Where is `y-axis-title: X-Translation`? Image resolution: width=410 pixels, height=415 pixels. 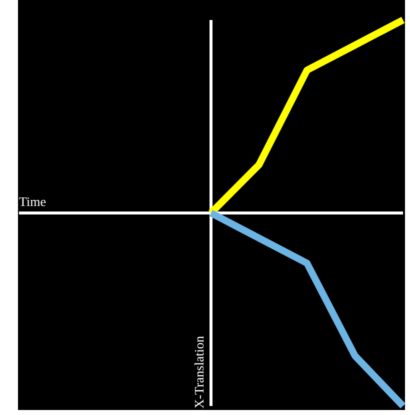
y-axis-title: X-Translation is located at coordinates (199, 372).